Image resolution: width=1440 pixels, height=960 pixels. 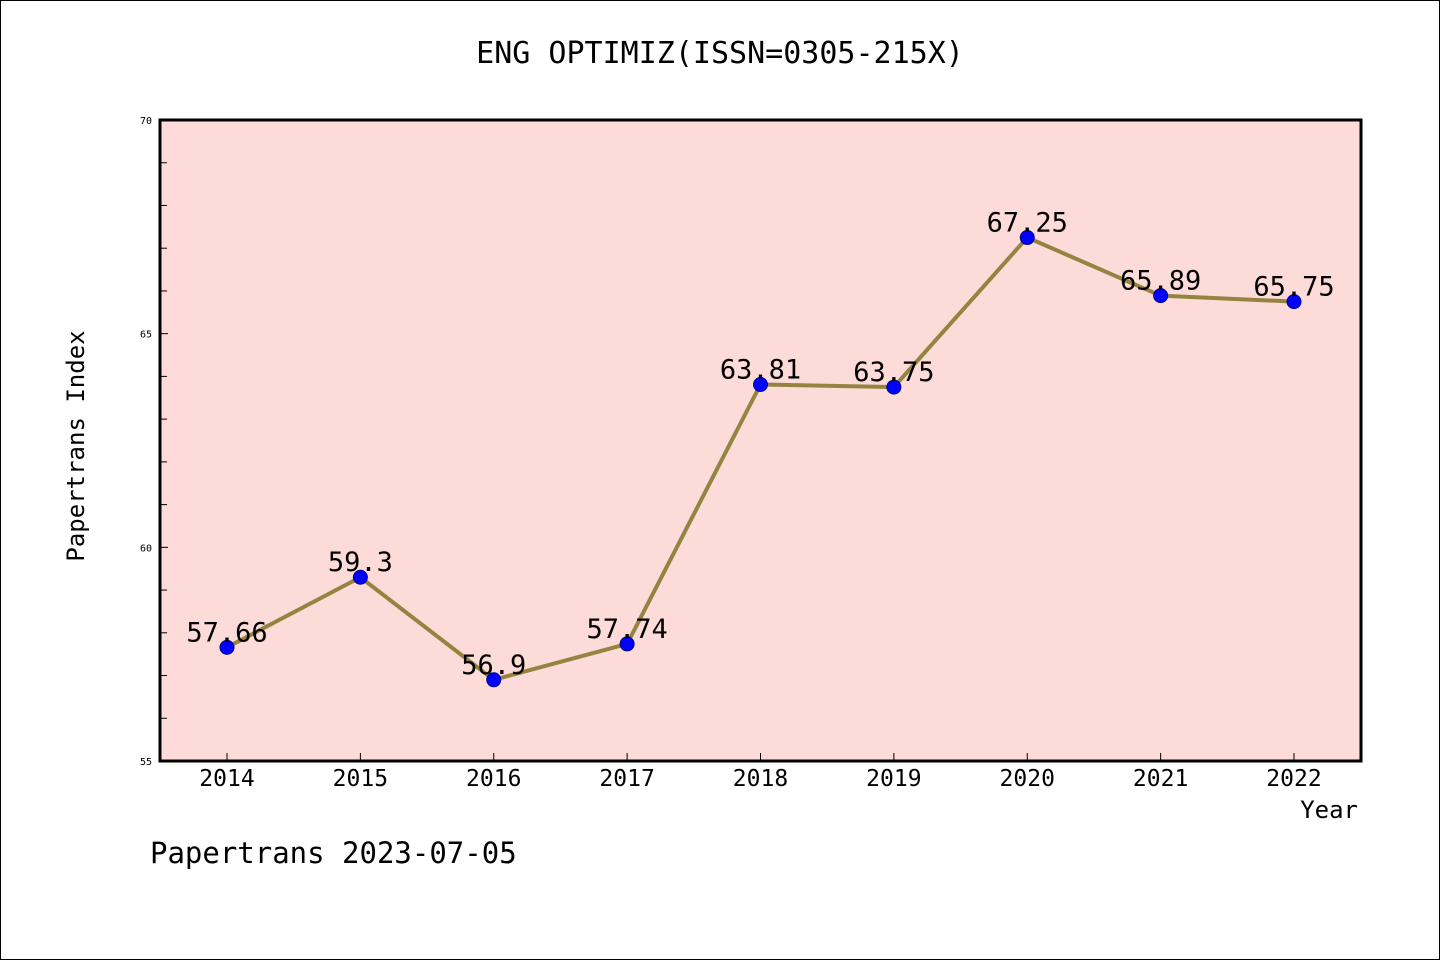 What do you see at coordinates (226, 779) in the screenshot?
I see `x-tick-label: 2014` at bounding box center [226, 779].